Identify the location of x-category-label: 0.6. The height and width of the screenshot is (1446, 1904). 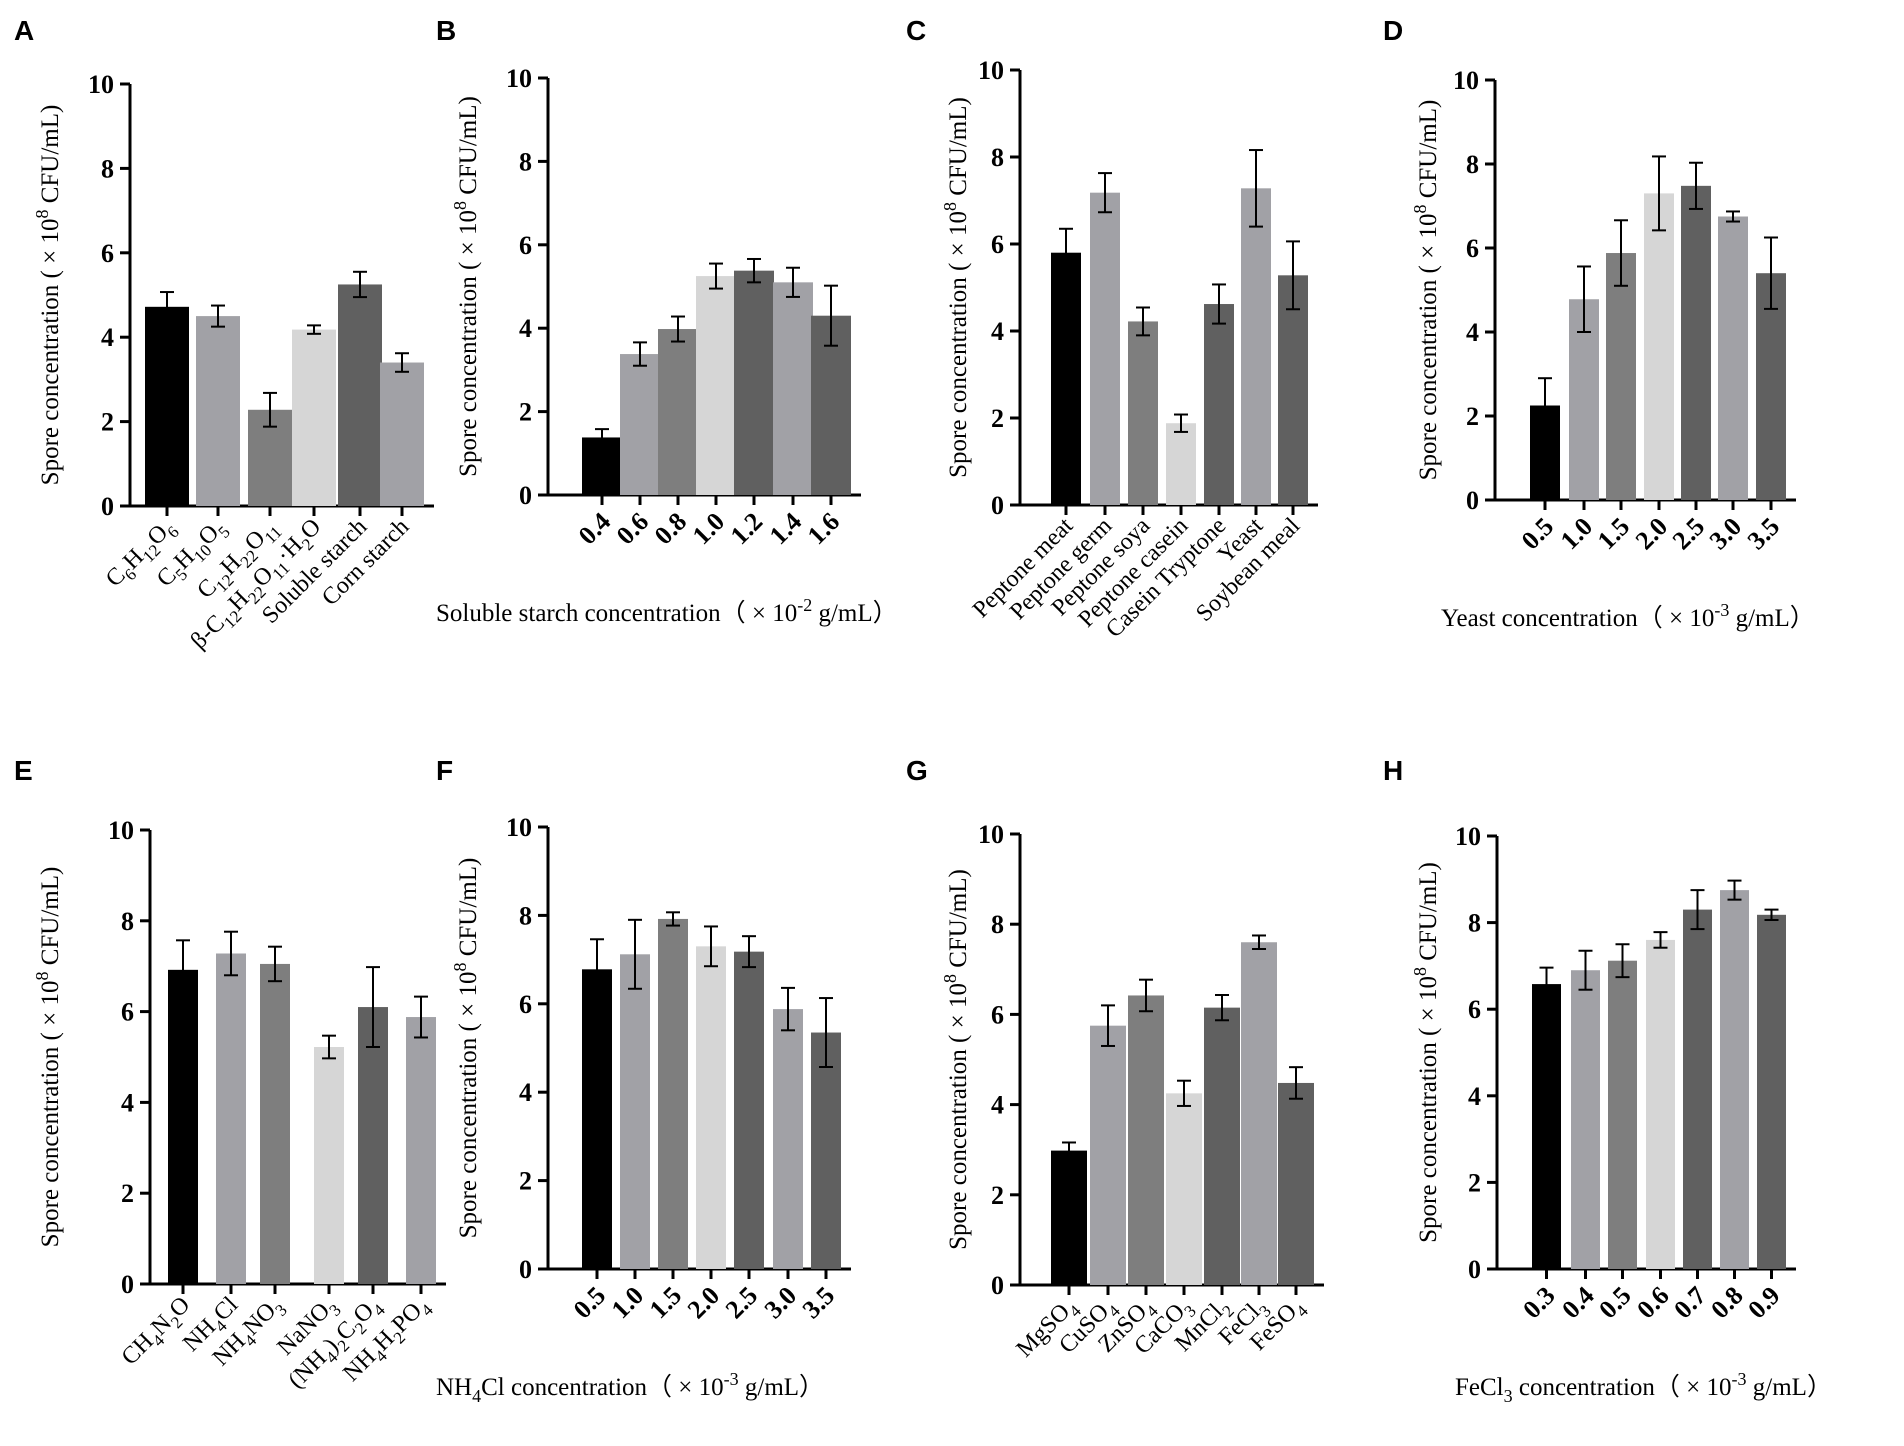
(632, 528).